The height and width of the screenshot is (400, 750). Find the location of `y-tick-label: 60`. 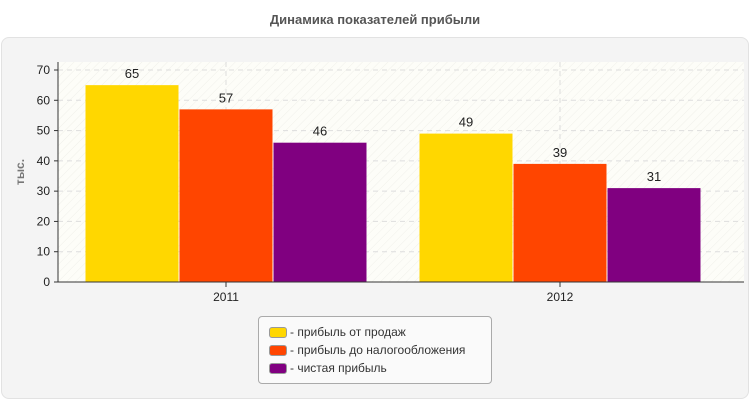

y-tick-label: 60 is located at coordinates (44, 100).